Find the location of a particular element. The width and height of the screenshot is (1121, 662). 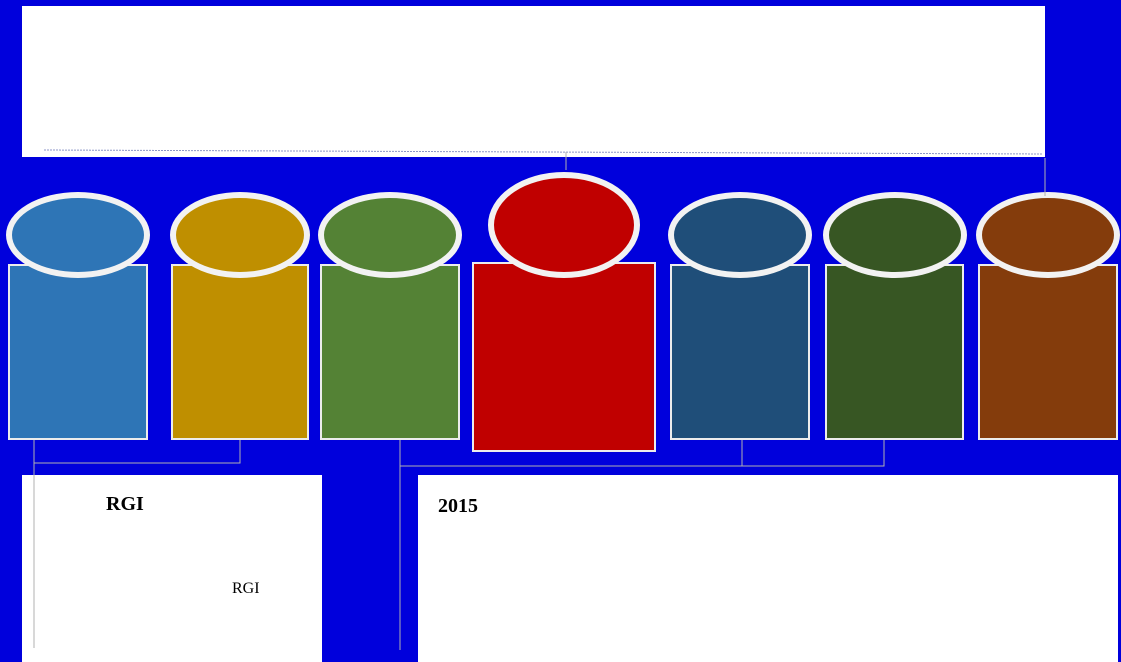

column-2-body is located at coordinates (240, 352).